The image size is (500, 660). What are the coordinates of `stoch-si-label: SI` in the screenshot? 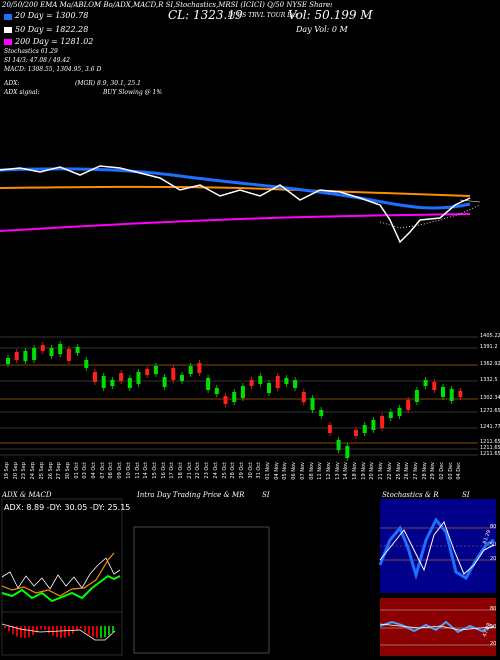 It's located at (466, 495).